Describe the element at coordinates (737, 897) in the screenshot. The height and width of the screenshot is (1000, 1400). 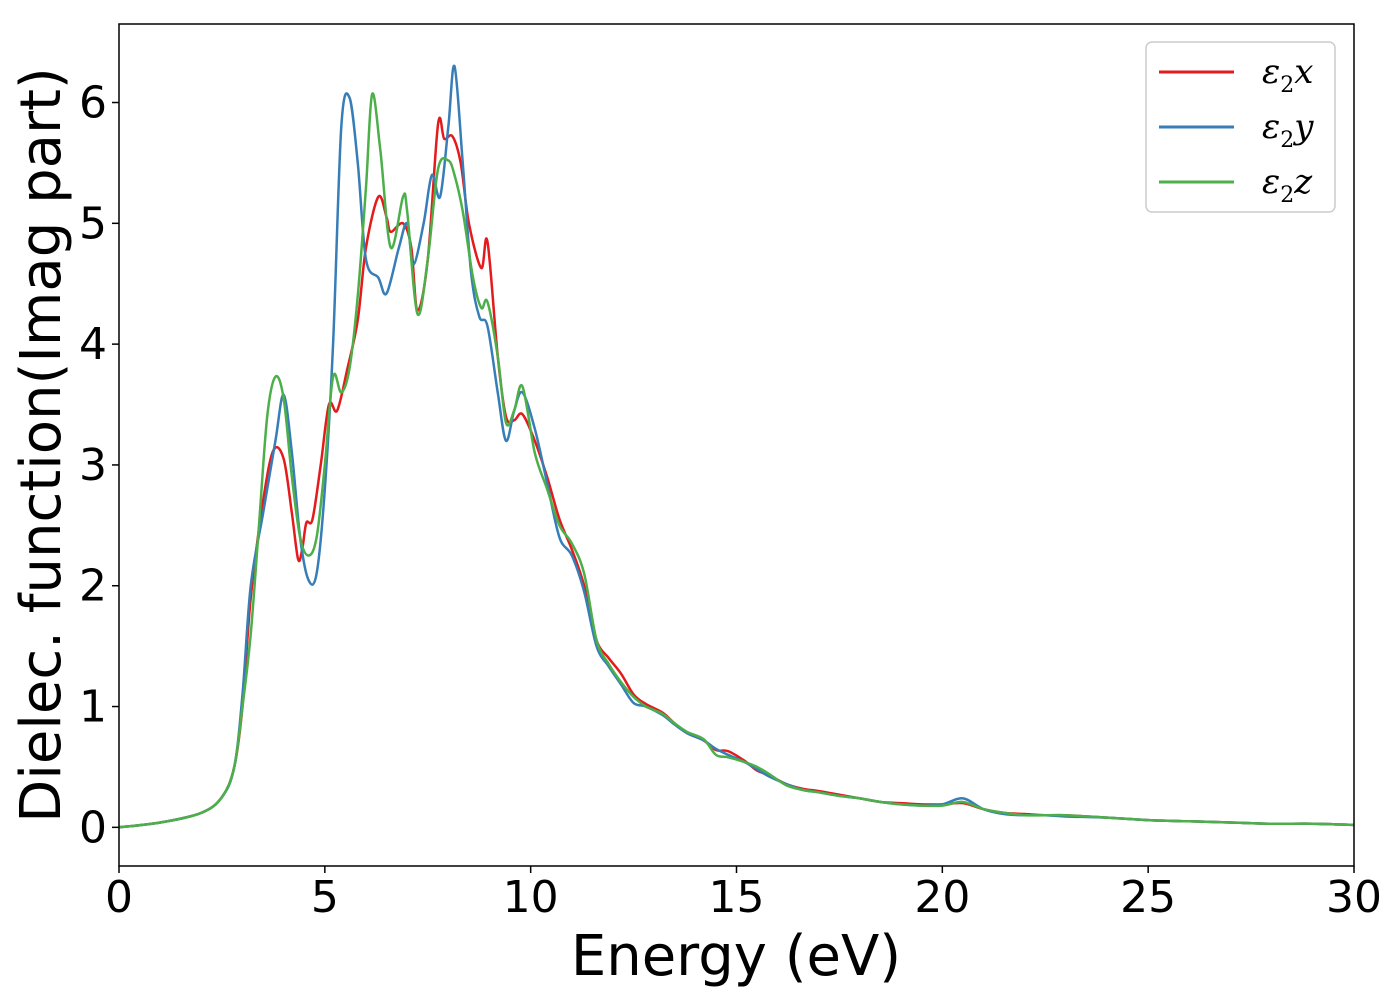
I see `x-tick-label: 15` at that location.